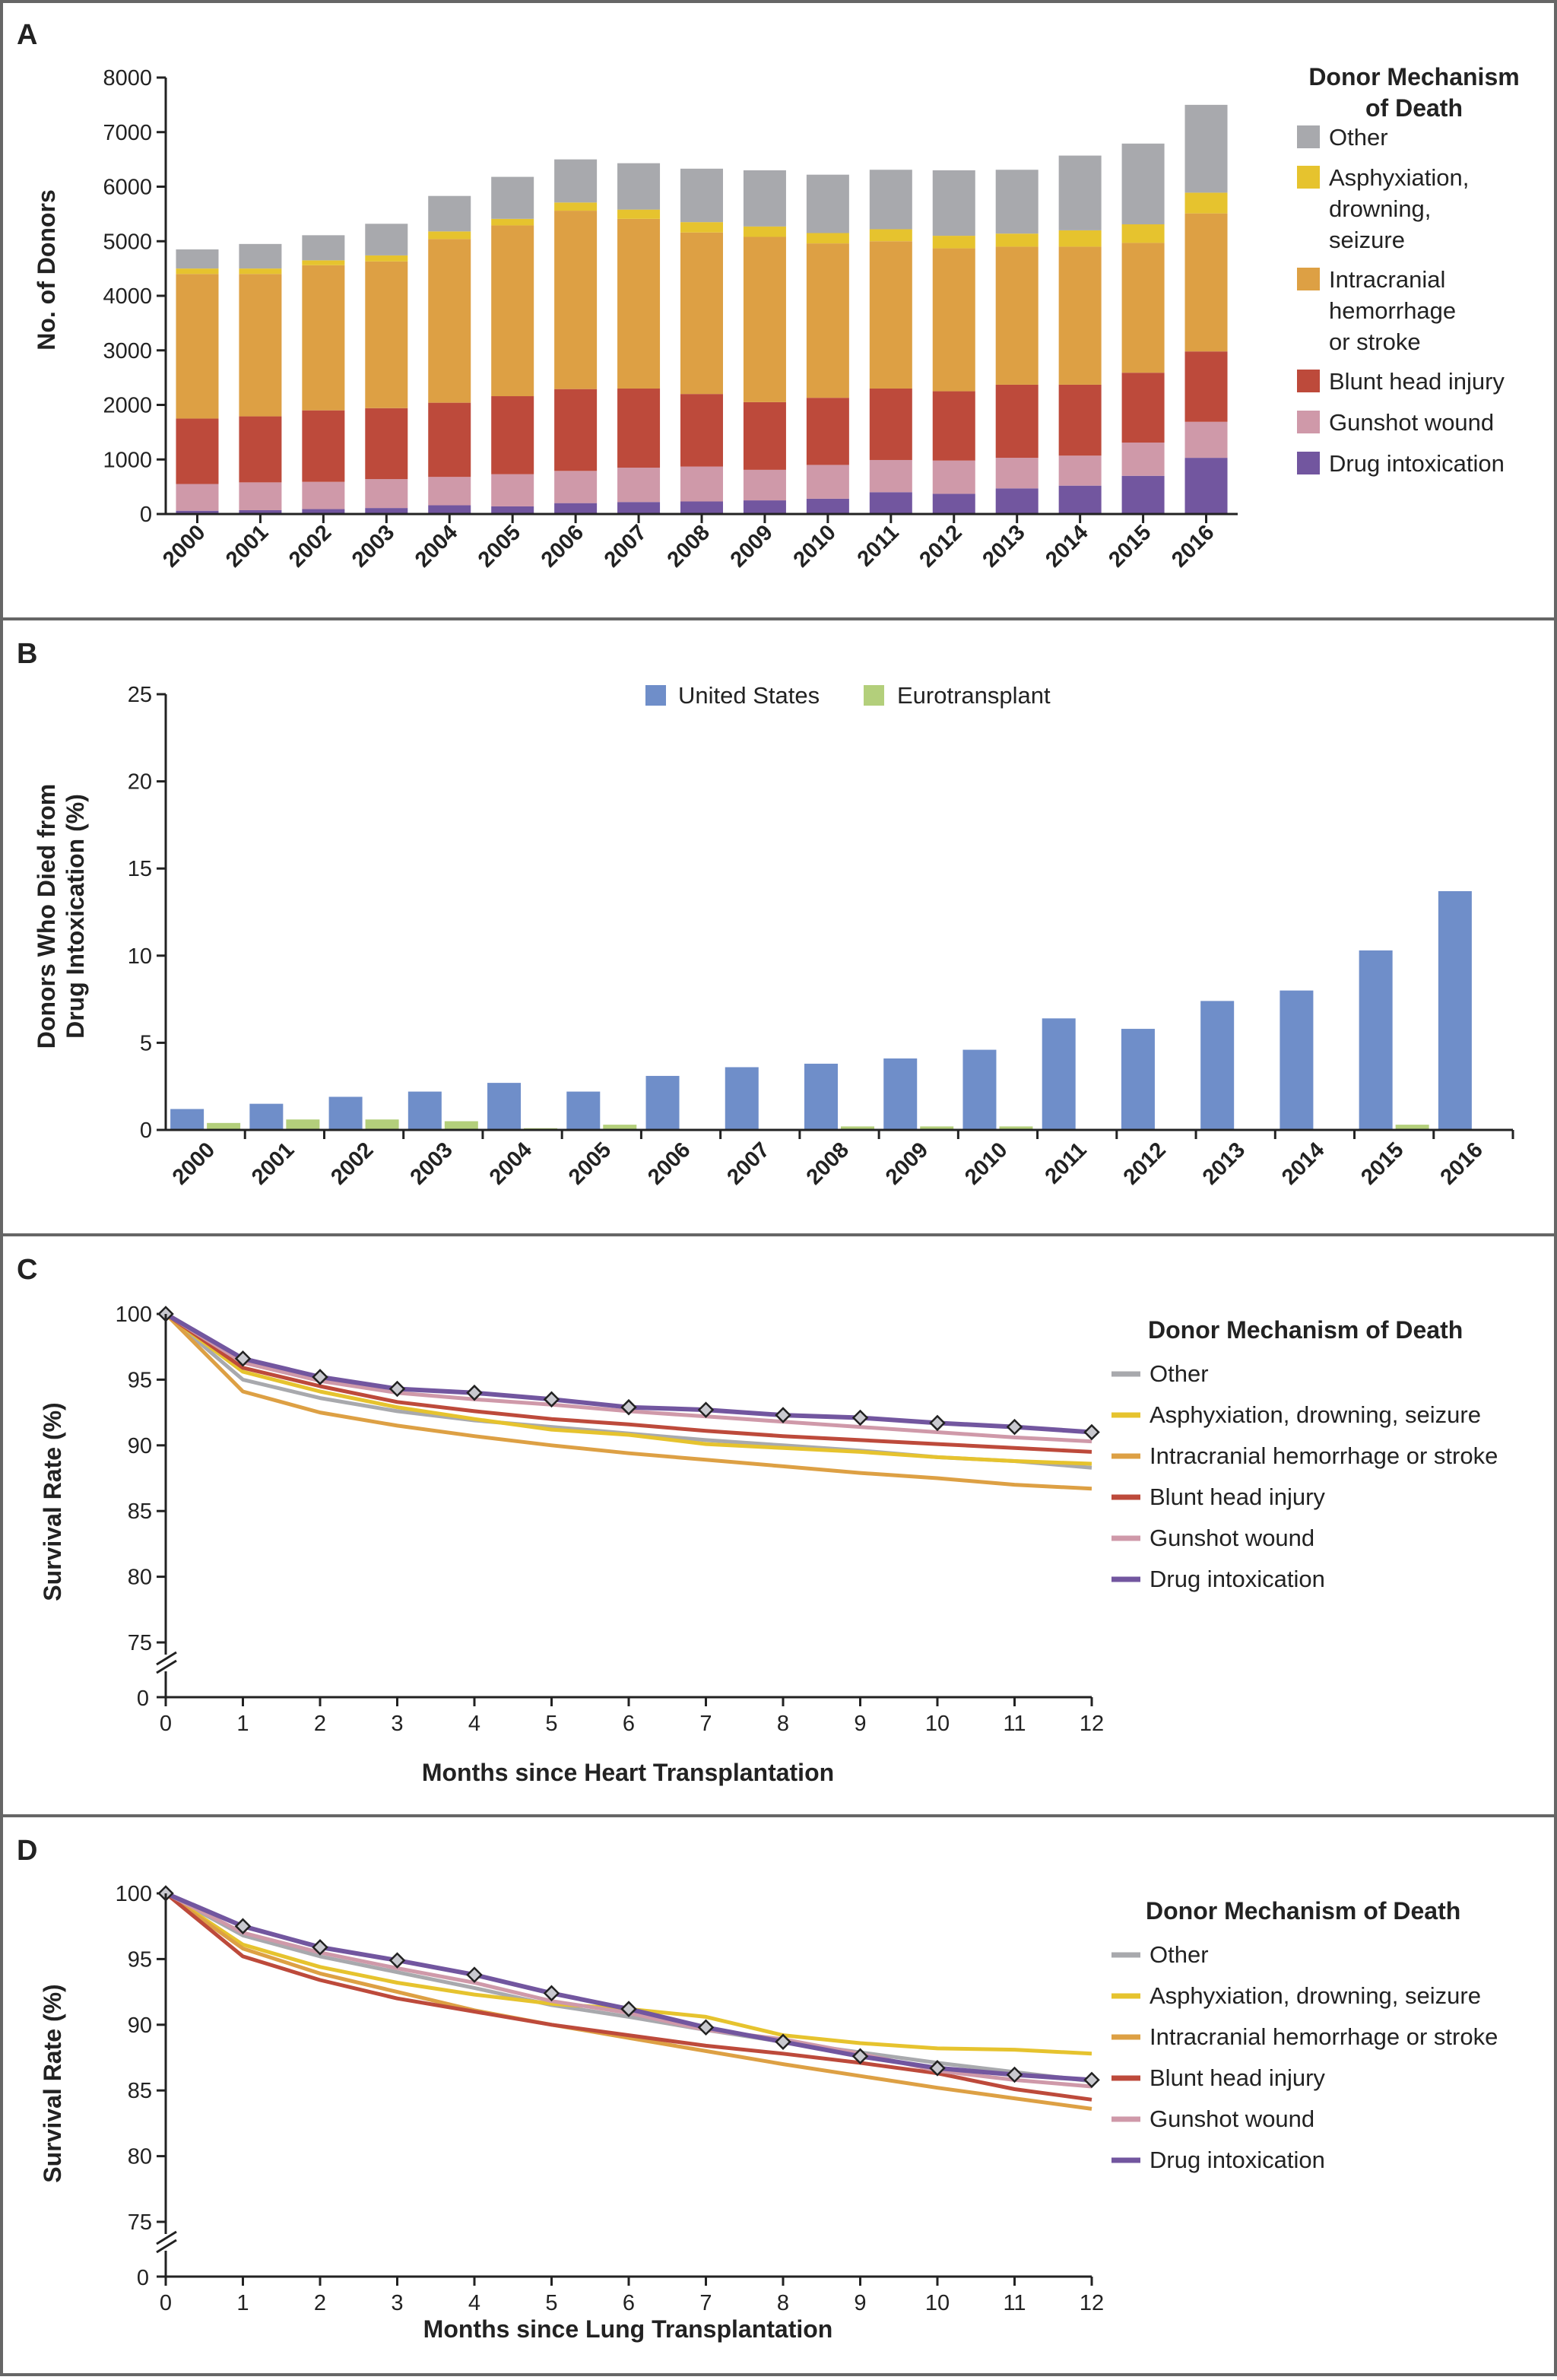  What do you see at coordinates (701, 195) in the screenshot?
I see `bar-2008-other` at bounding box center [701, 195].